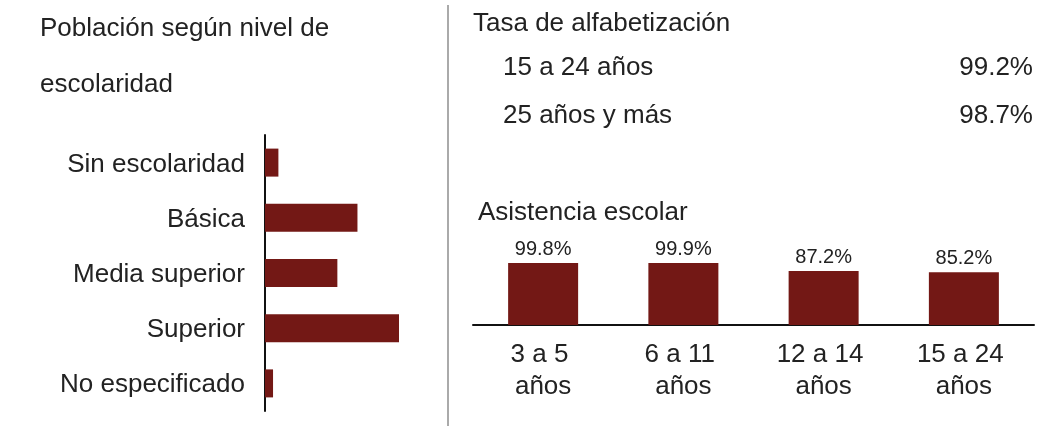 This screenshot has width=1048, height=431. What do you see at coordinates (188, 55) in the screenshot?
I see `chart-title: Población según nivel de escolaridad` at bounding box center [188, 55].